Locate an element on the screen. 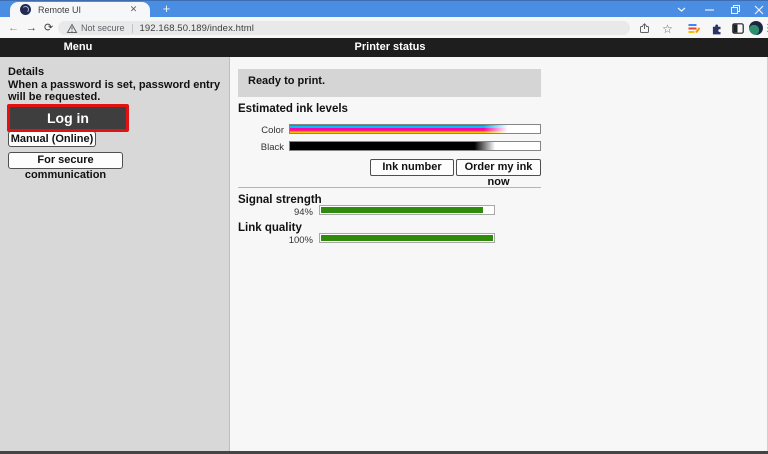  notes-extension-icon is located at coordinates (693, 28).